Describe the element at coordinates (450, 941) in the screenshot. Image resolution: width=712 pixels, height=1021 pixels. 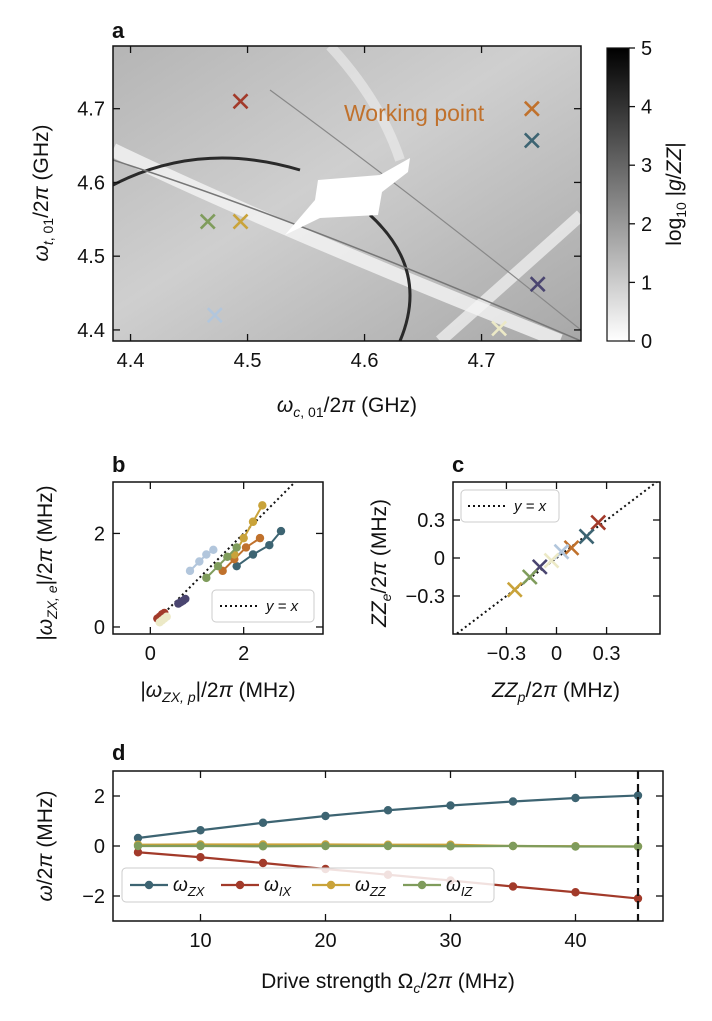
I see `panel-d-xtick-label-2: 30` at that location.